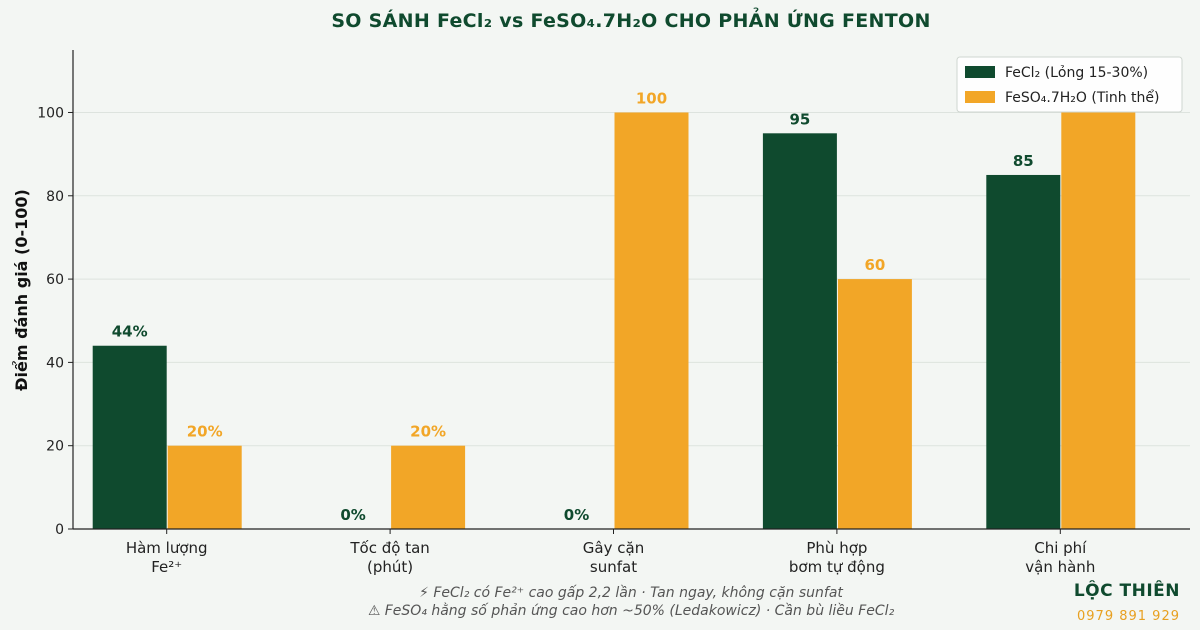  I want to click on x-tick-label: Phù hợp bơm tự động, so click(837, 557).